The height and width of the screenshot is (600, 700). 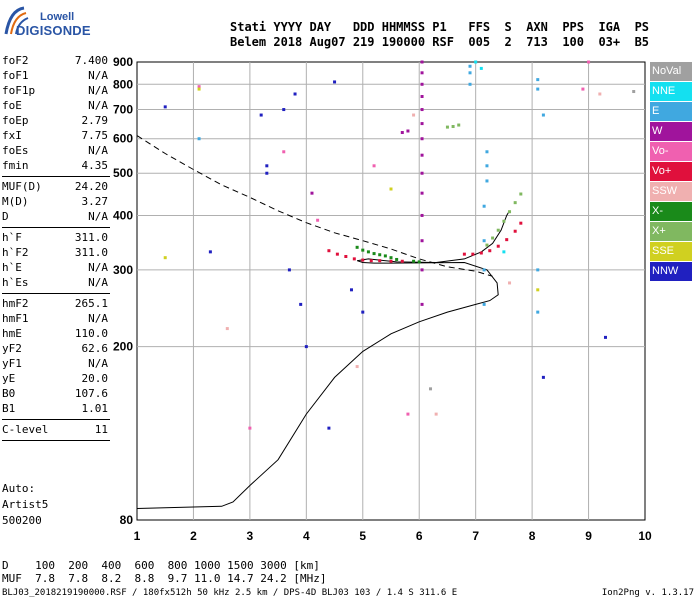 What do you see at coordinates (56, 349) in the screenshot?
I see `param-row: yF2 62.6` at bounding box center [56, 349].